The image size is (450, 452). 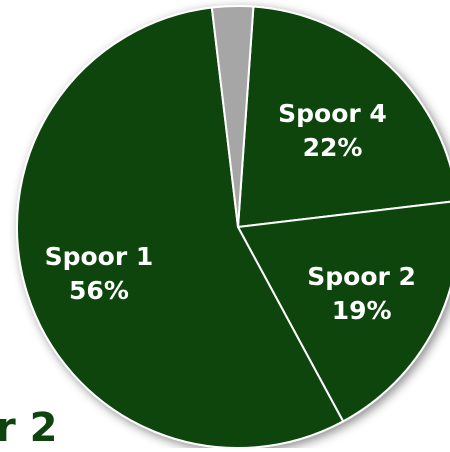 What do you see at coordinates (332, 130) in the screenshot?
I see `slice-label-spoor-4: Spoor 4 22%` at bounding box center [332, 130].